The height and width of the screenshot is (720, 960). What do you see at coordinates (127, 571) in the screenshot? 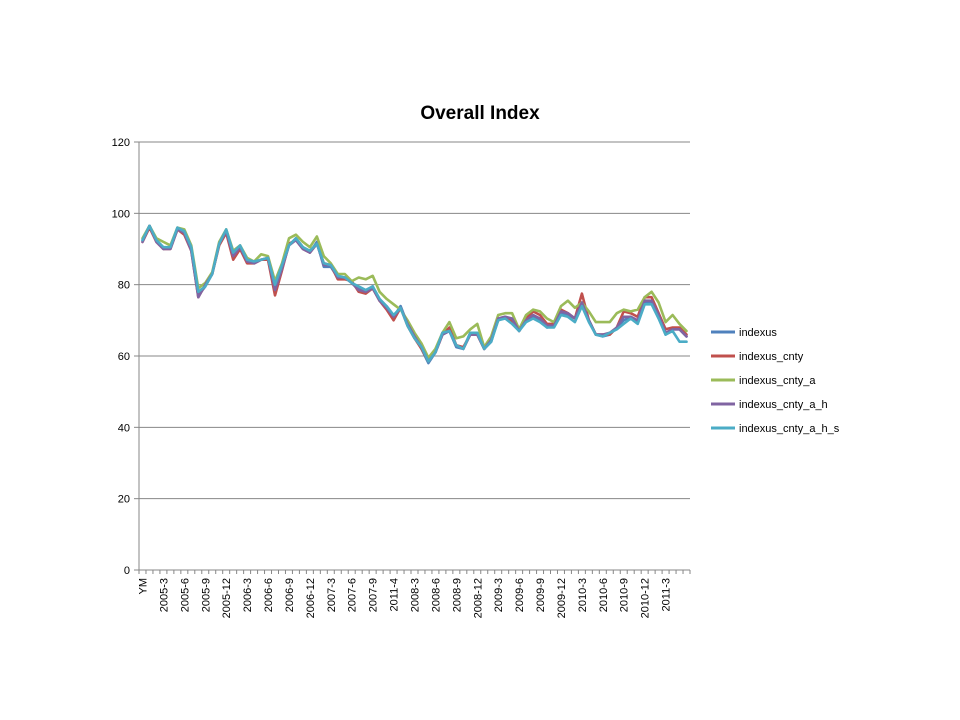
I see `y-tick-label: 0` at bounding box center [127, 571].